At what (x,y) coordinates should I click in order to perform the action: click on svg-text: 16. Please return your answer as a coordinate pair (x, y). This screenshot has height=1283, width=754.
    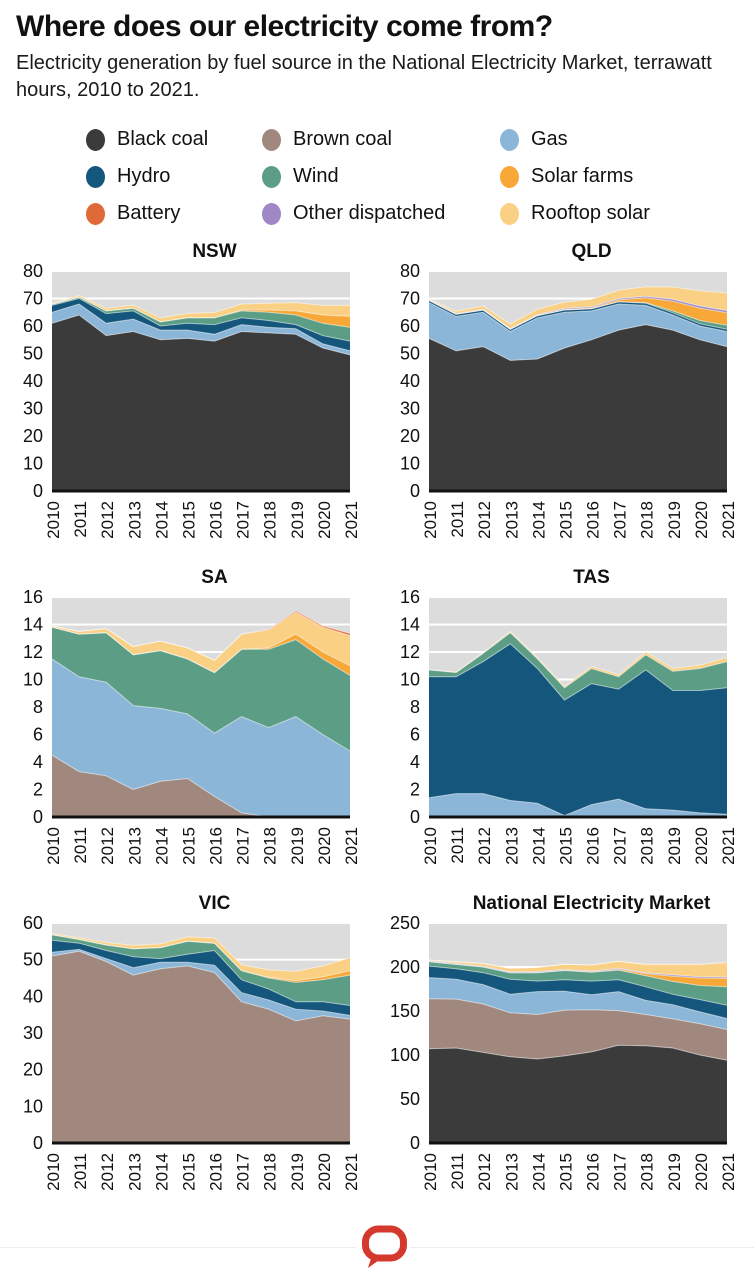
    Looking at the image, I should click on (410, 598).